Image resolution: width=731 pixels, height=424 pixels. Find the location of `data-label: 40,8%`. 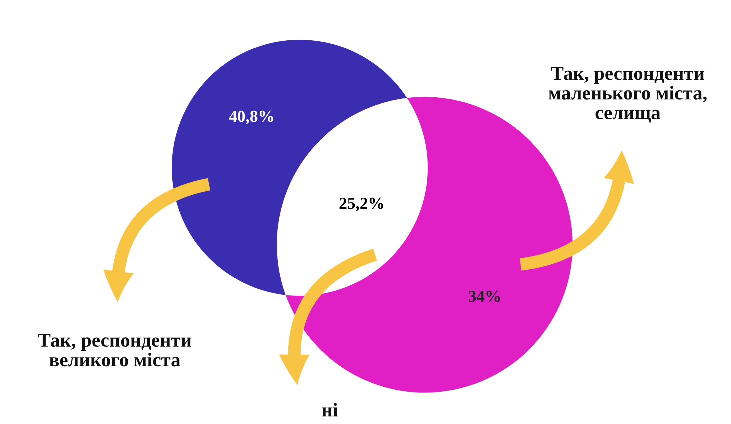

data-label: 40,8% is located at coordinates (251, 117).